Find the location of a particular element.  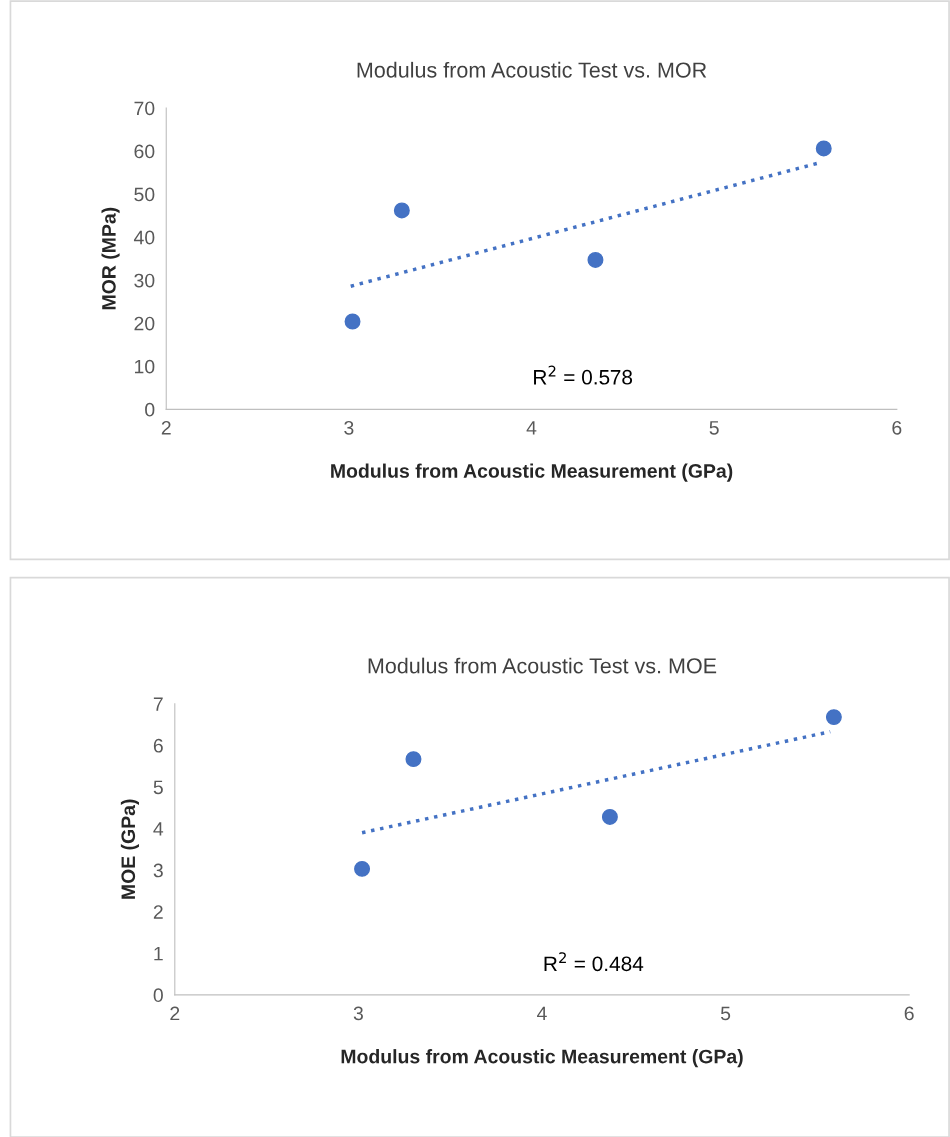

chart-title: Modulus from Acoustic Test vs. MOR is located at coordinates (532, 69).